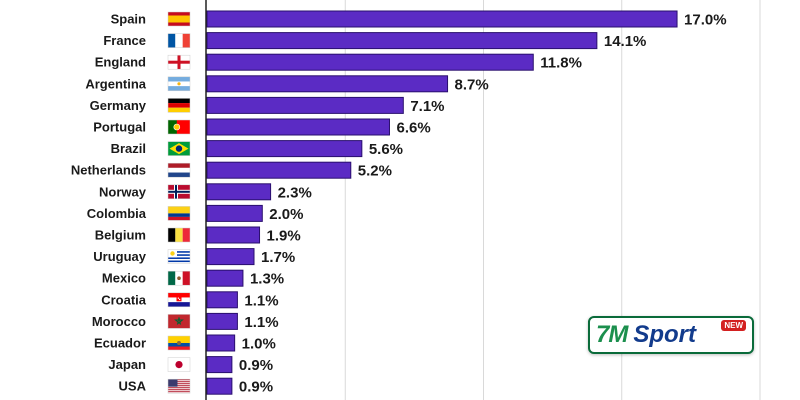  I want to click on uruguay-flag-icon, so click(179, 256).